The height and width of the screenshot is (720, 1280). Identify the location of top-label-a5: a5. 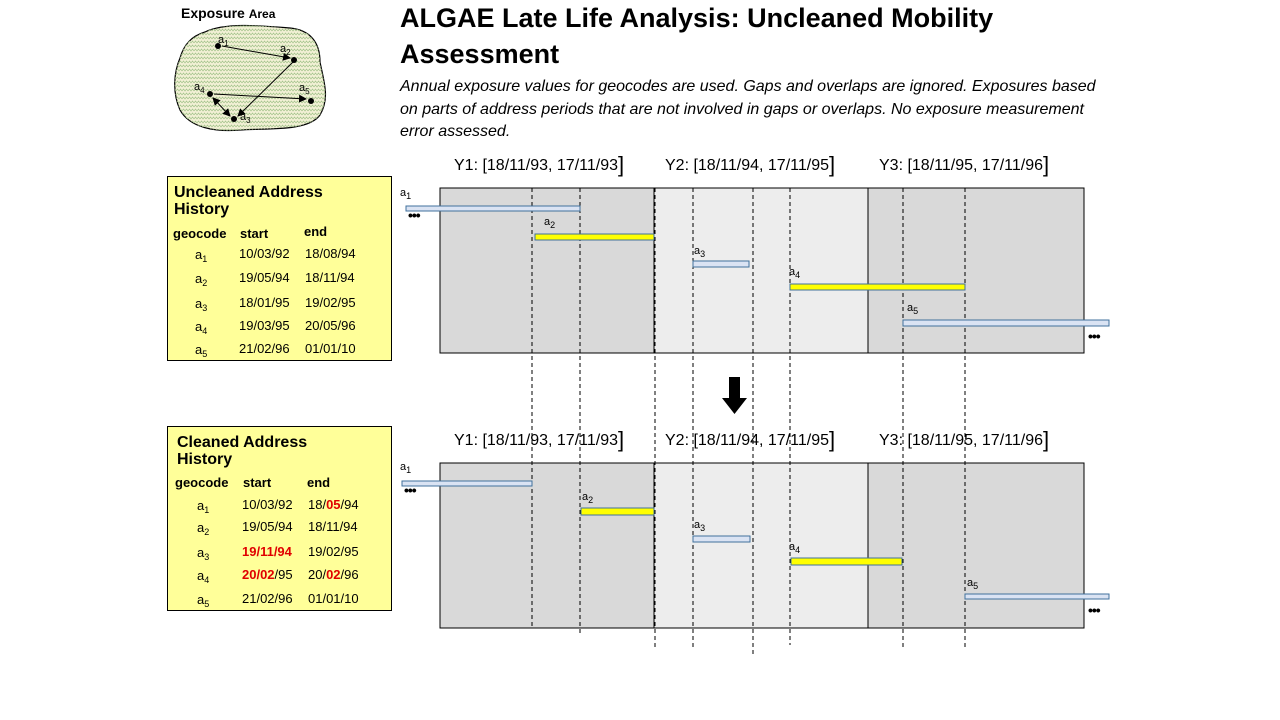
(912, 309).